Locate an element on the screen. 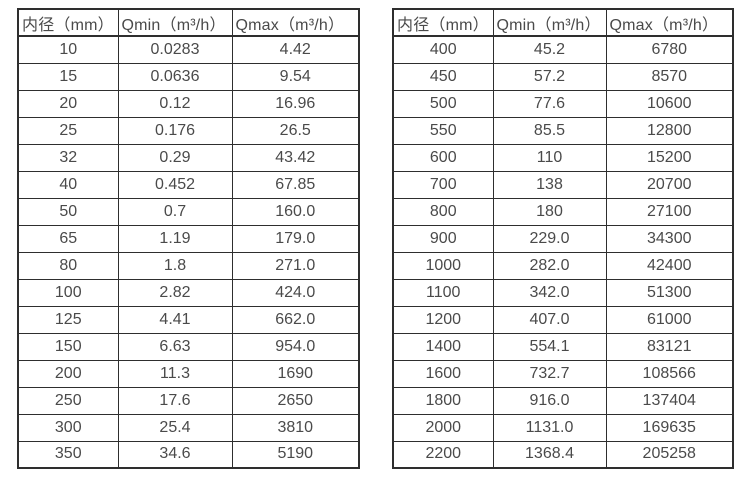  cell-inner-diameter: 32 is located at coordinates (68, 157).